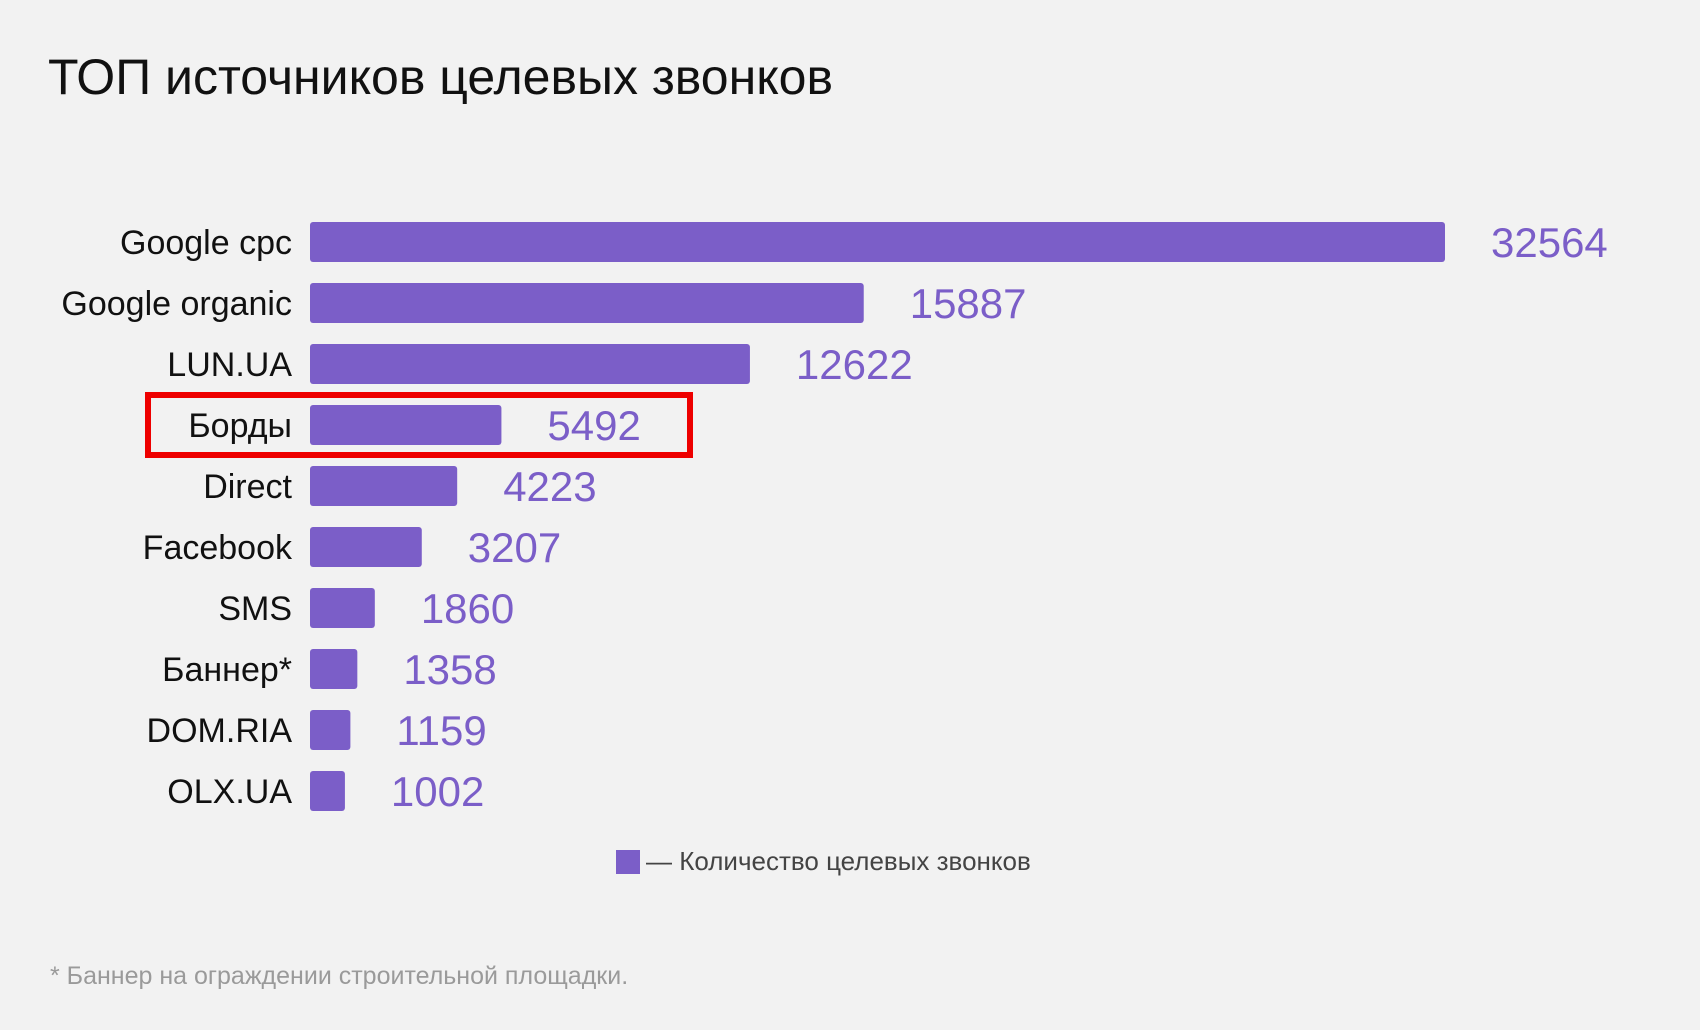 The image size is (1700, 1033). I want to click on category-label: DOM.RIA, so click(220, 731).